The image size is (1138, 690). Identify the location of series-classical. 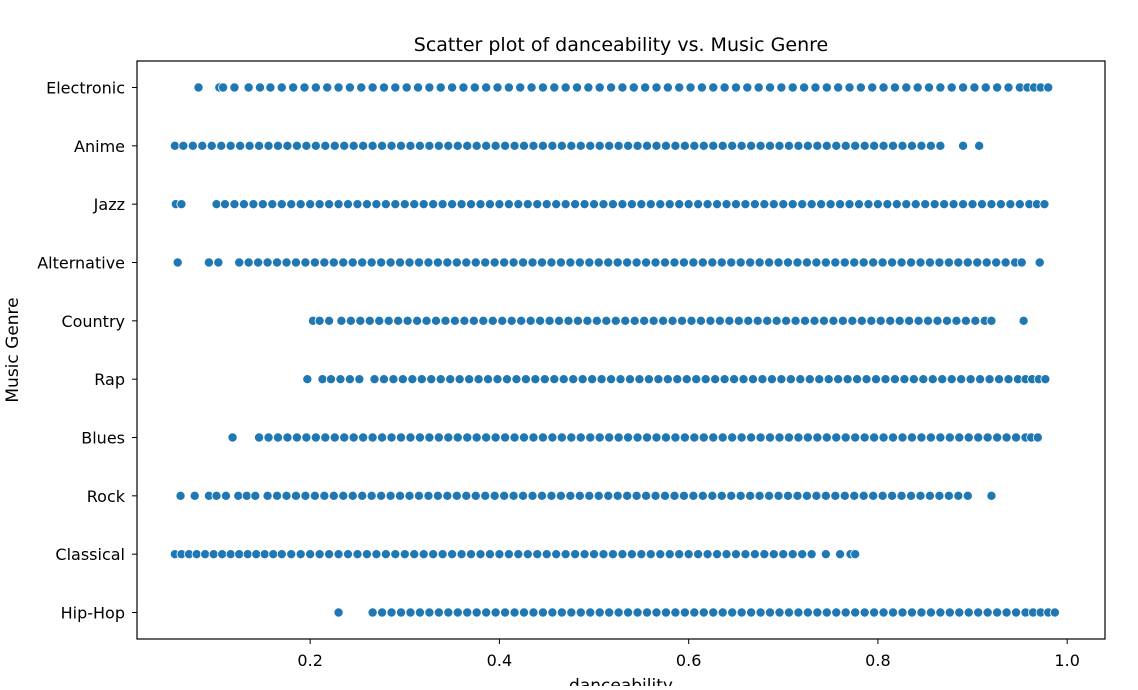
(515, 554).